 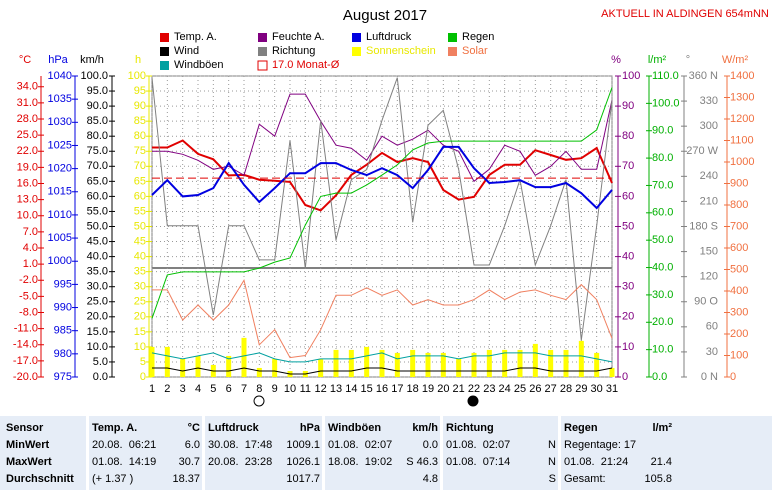 I want to click on y-tick-label: 360 N, so click(x=703, y=76).